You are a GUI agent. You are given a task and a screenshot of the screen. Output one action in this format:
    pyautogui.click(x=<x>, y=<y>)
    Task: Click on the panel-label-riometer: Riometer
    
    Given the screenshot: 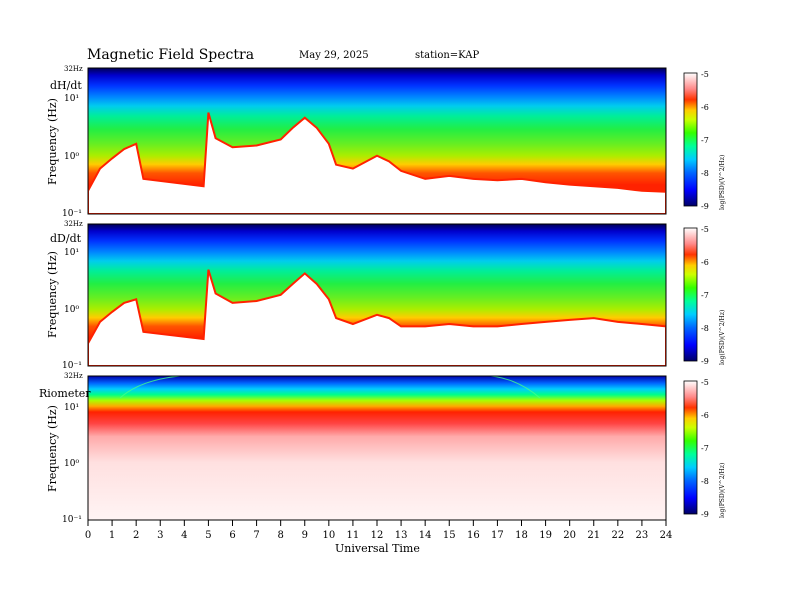 What is the action you would take?
    pyautogui.click(x=65, y=393)
    